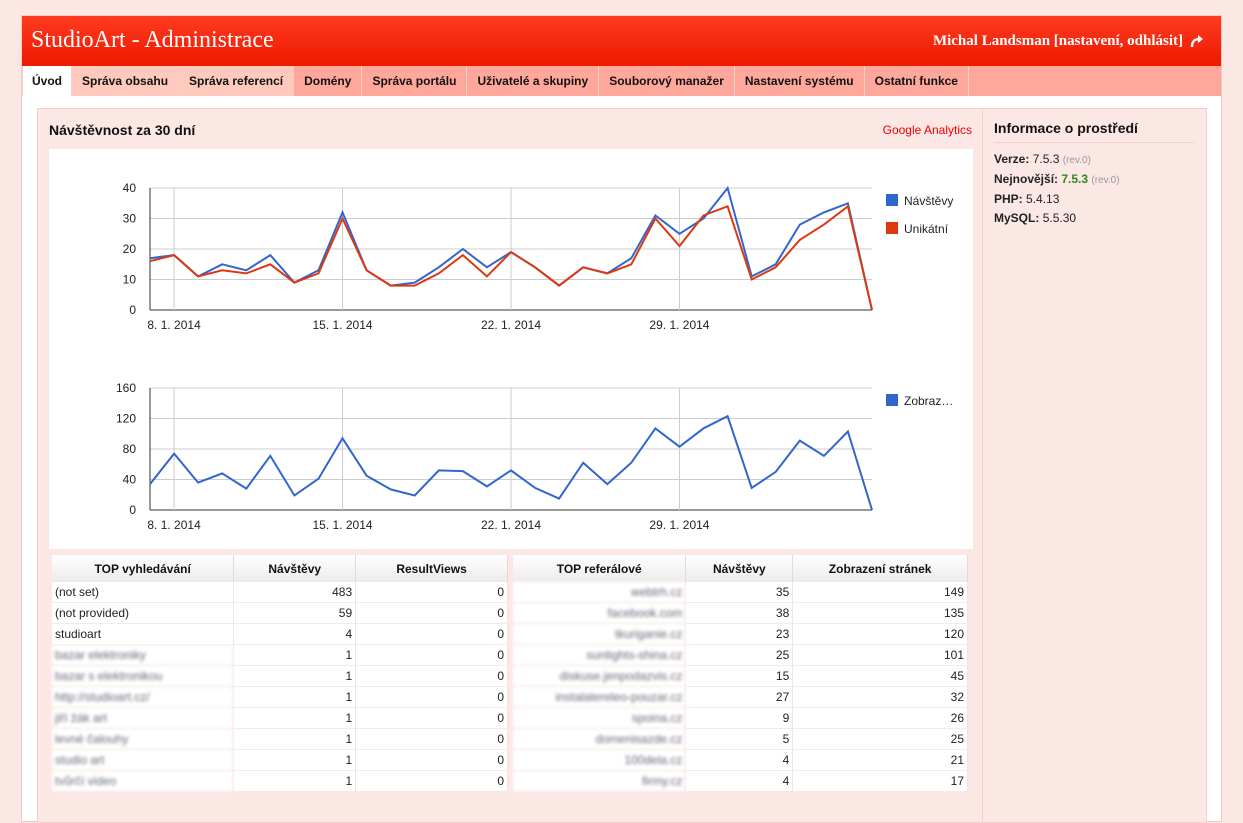 The image size is (1243, 823). Describe the element at coordinates (880, 655) in the screenshot. I see `ref-cell: 101` at that location.